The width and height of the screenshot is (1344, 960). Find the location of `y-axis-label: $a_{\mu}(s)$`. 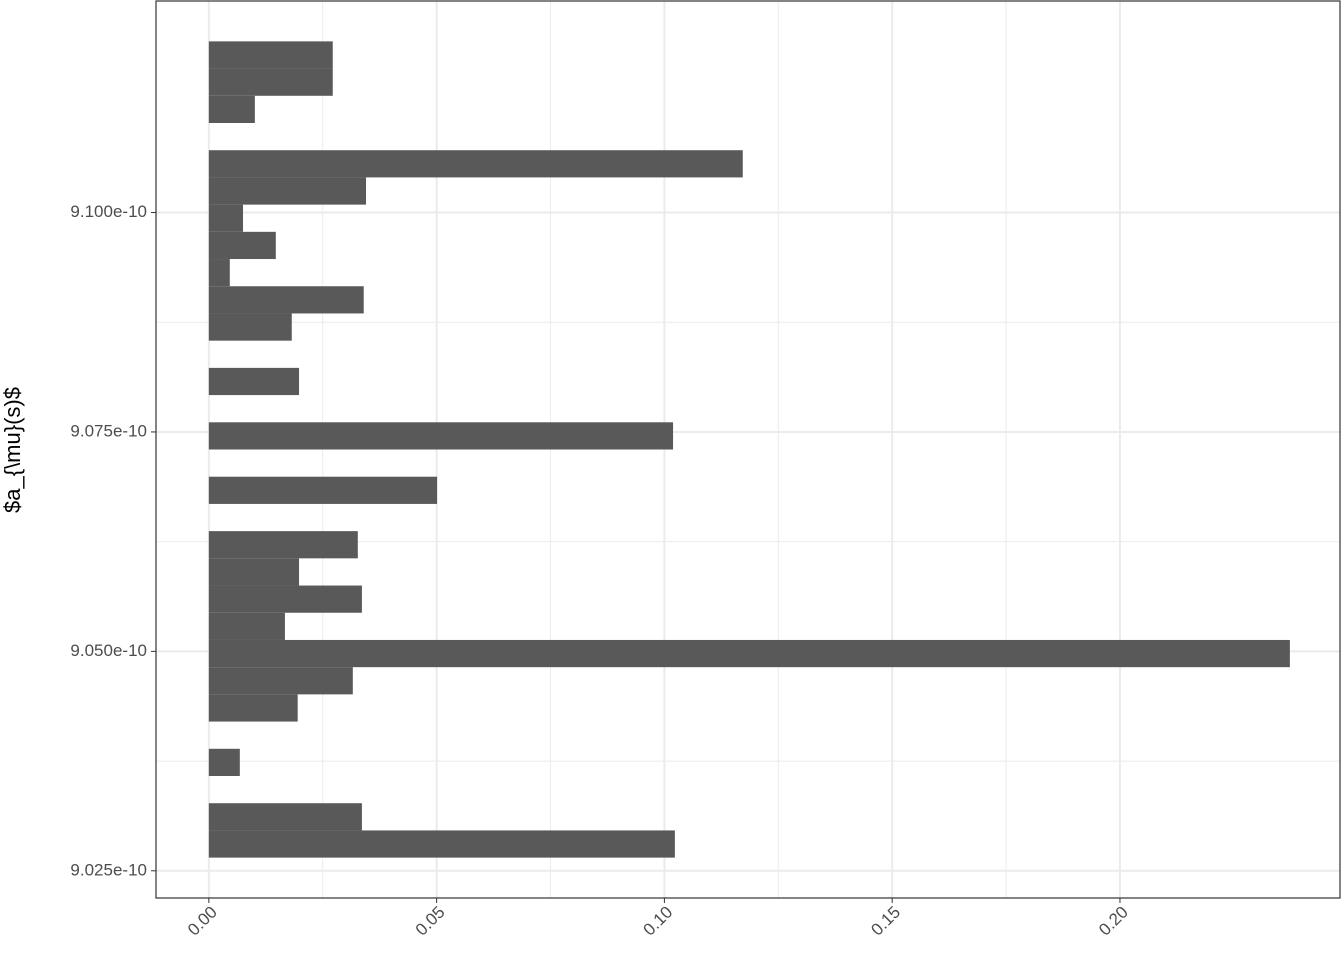

y-axis-label: $a_{\mu}(s)$ is located at coordinates (12, 450).